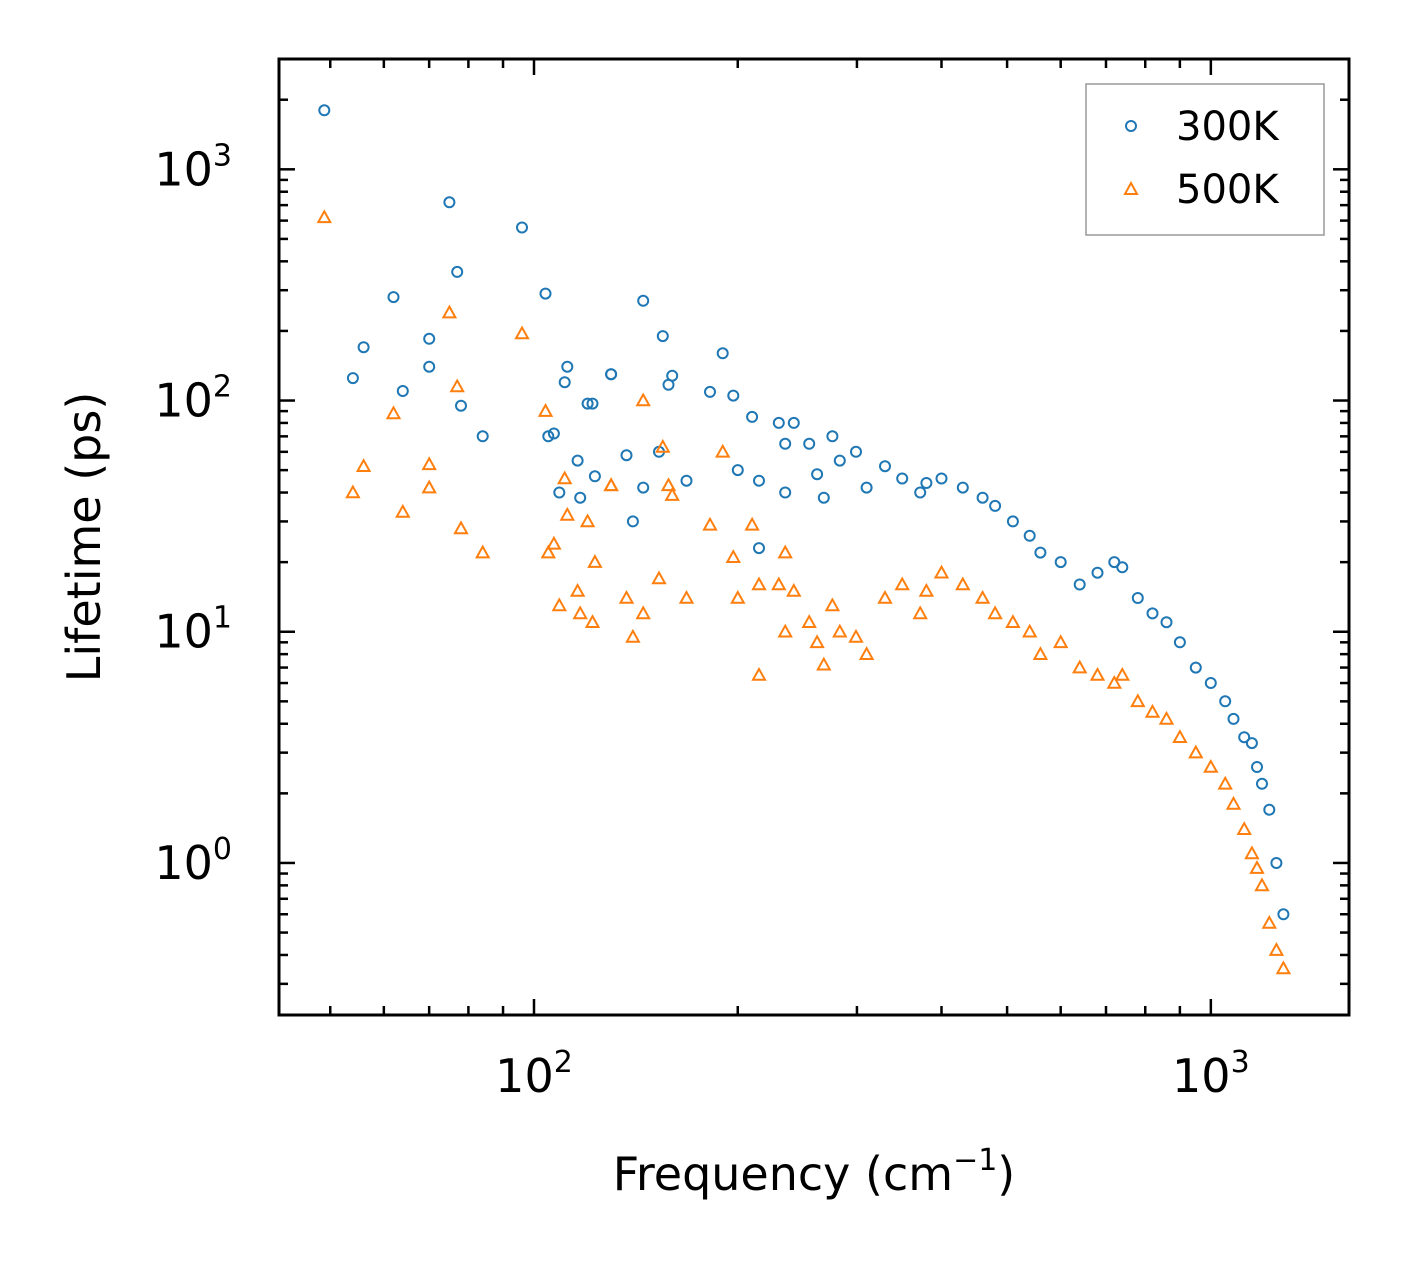 This screenshot has width=1408, height=1265. I want to click on y-tick-label: 101, so click(193, 630).